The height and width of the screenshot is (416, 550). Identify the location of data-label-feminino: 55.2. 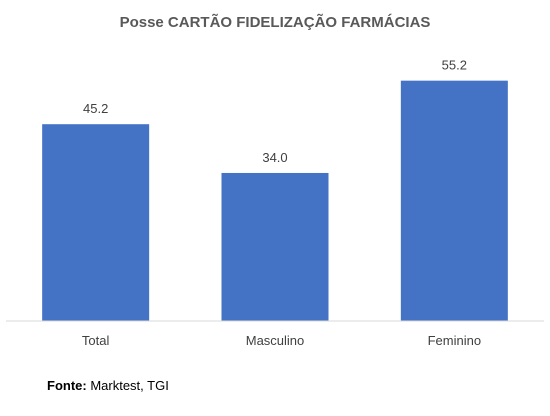
(454, 65).